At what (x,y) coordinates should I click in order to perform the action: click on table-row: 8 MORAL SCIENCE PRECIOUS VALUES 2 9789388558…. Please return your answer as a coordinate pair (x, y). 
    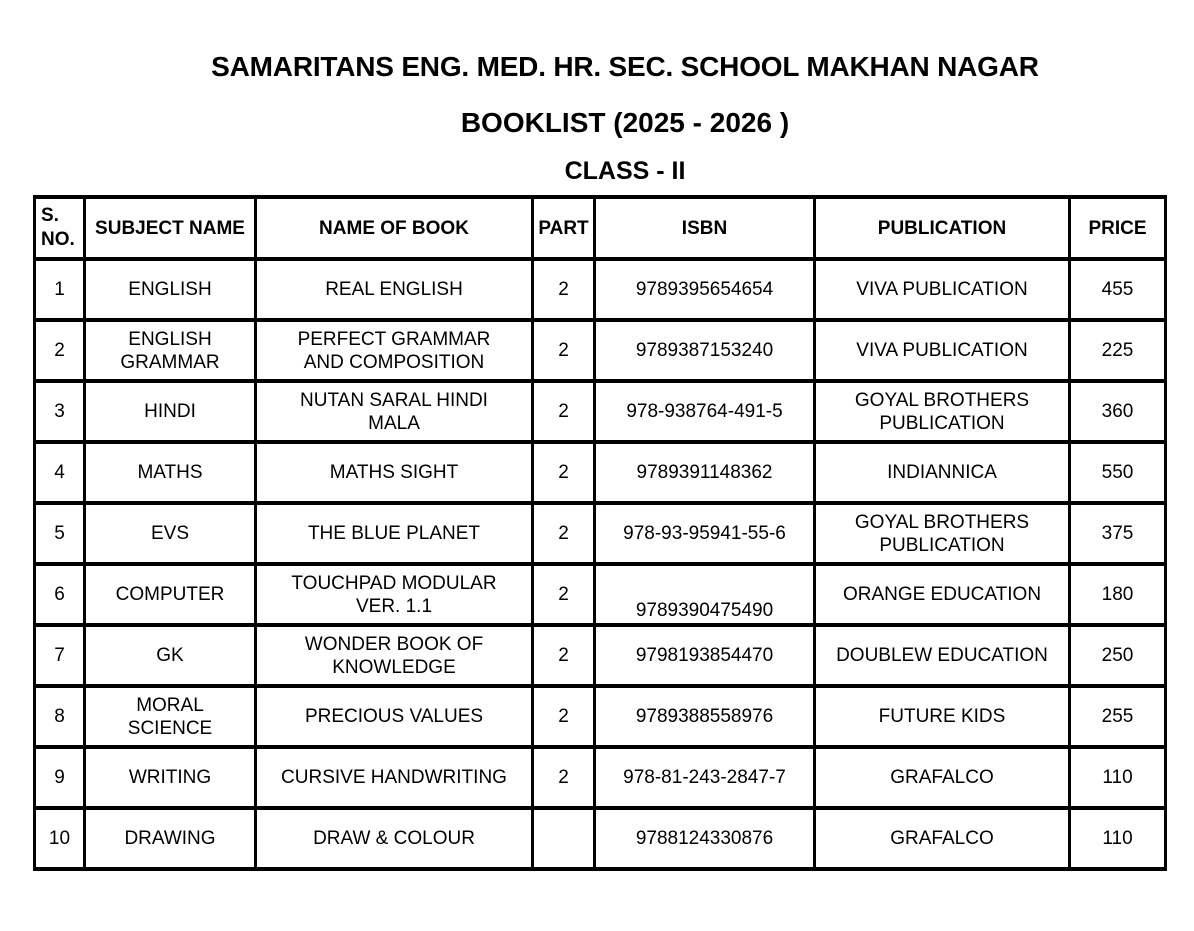
    Looking at the image, I should click on (600, 717).